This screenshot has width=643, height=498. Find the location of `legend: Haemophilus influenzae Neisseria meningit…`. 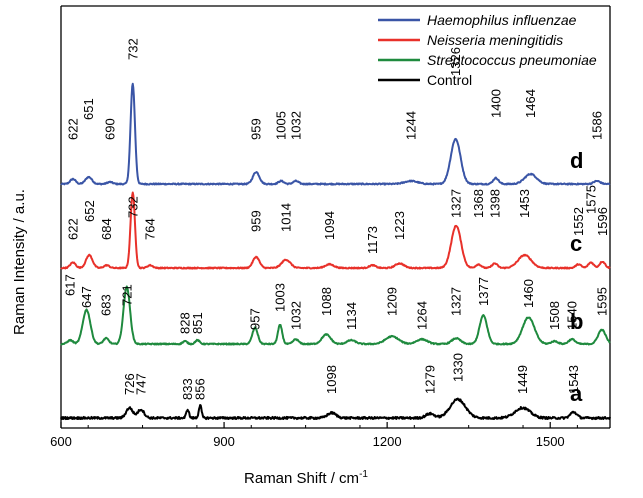

legend: Haemophilus influenzae Neisseria meningit… is located at coordinates (487, 50).